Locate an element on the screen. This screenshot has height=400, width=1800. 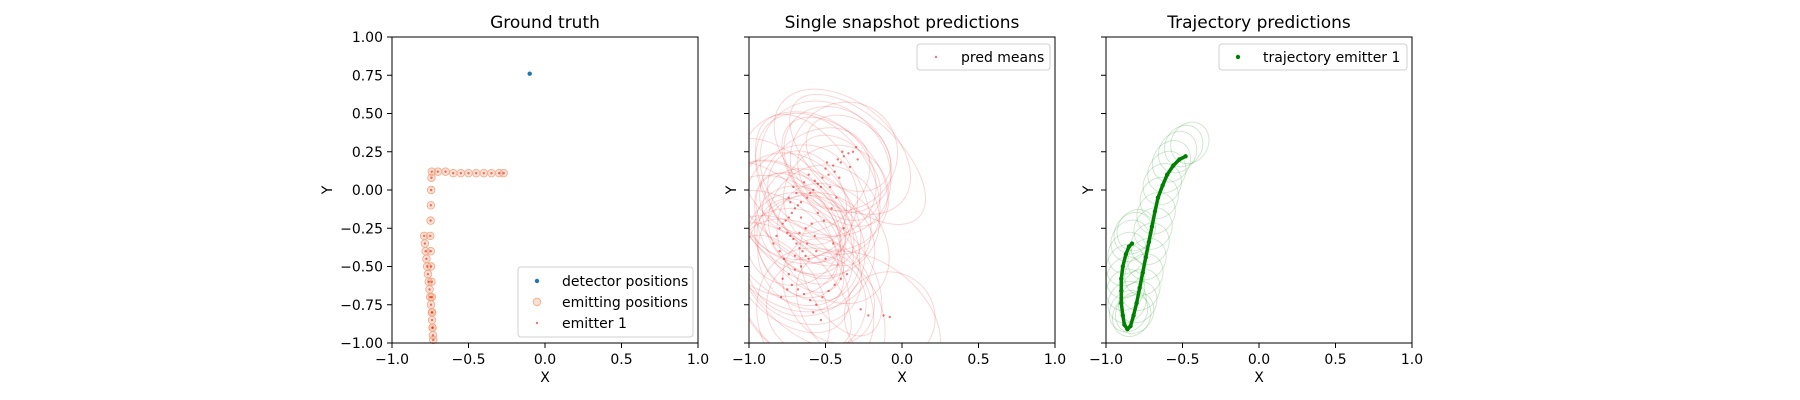
trajectory-xlabel: X is located at coordinates (1259, 378).